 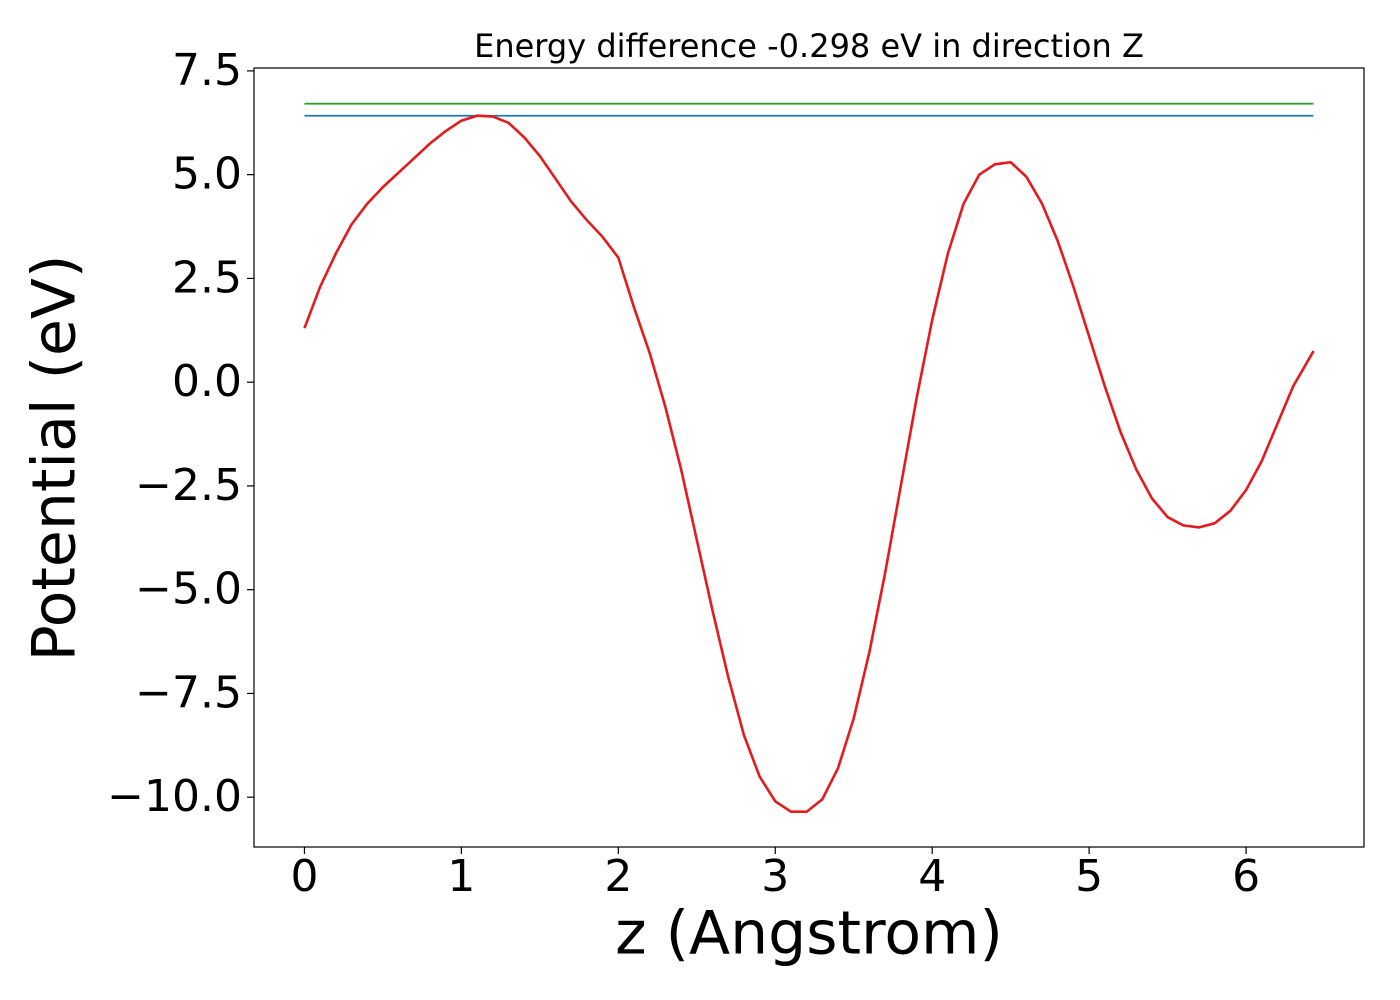 What do you see at coordinates (1089, 876) in the screenshot?
I see `x-tick-label: 5` at bounding box center [1089, 876].